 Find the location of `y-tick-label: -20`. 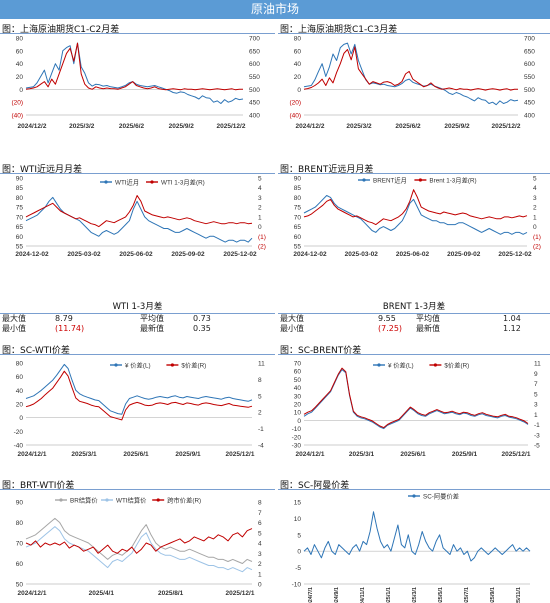

y-tick-label: -20 is located at coordinates (19, 432).